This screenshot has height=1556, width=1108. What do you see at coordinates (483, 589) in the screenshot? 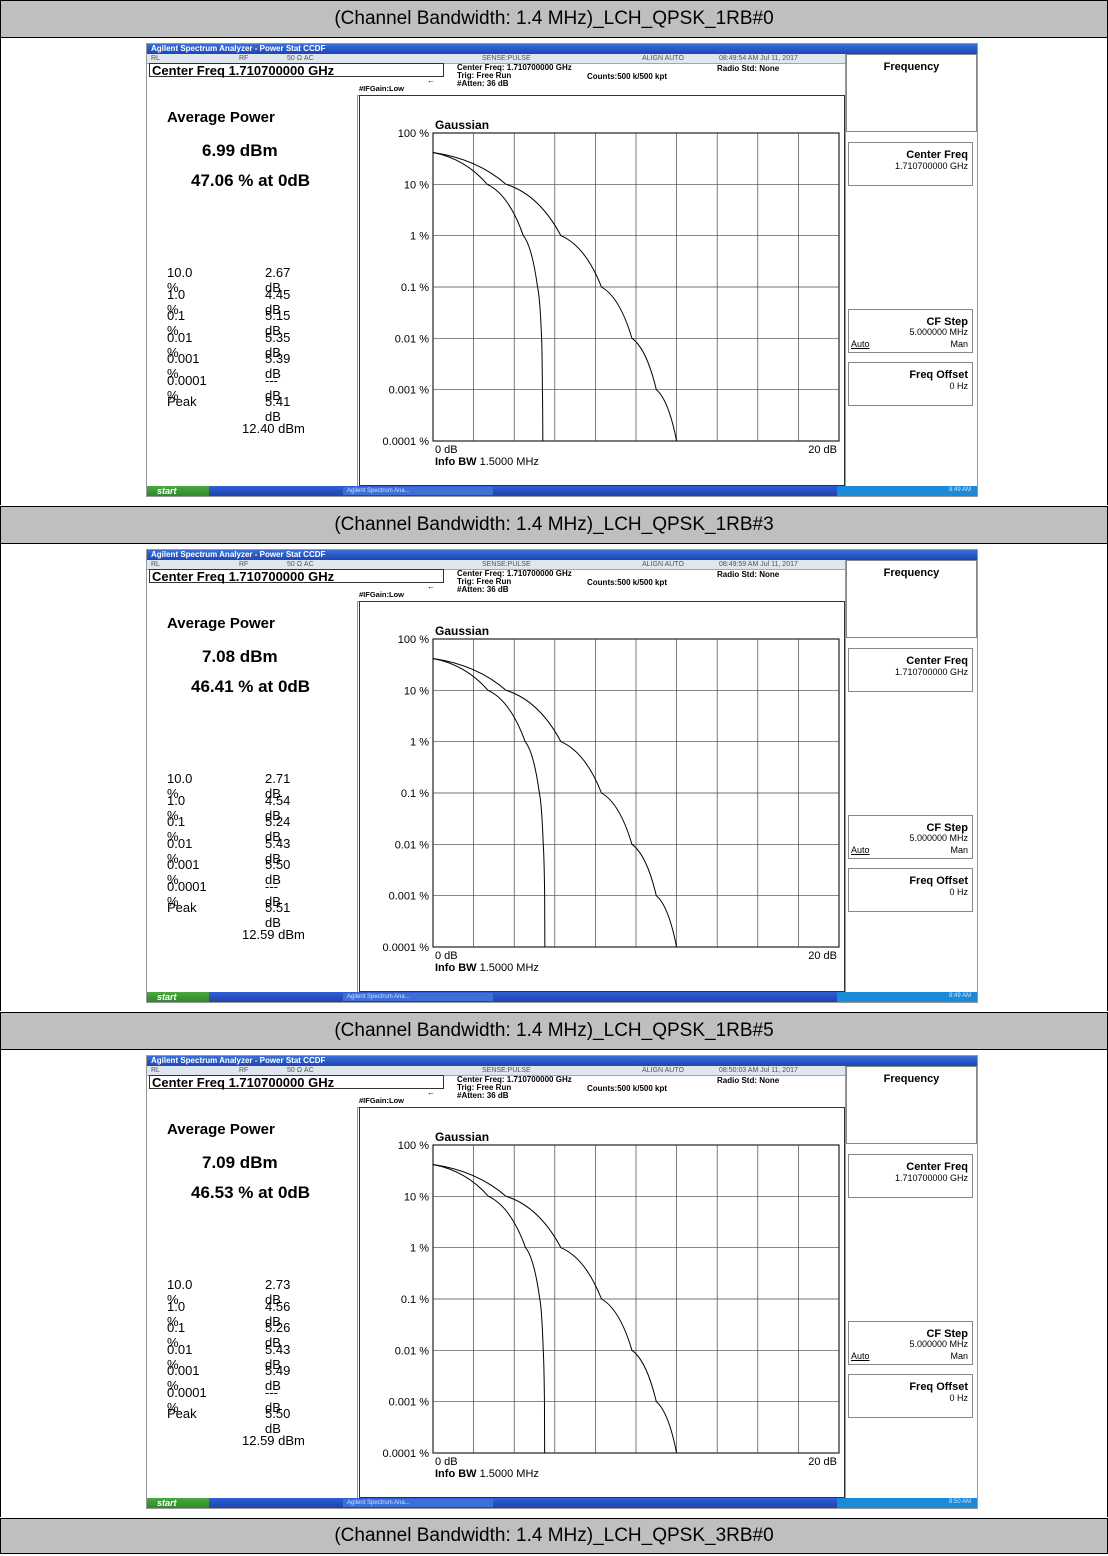
I see `atten-info: #Atten: 36 dB` at bounding box center [483, 589].